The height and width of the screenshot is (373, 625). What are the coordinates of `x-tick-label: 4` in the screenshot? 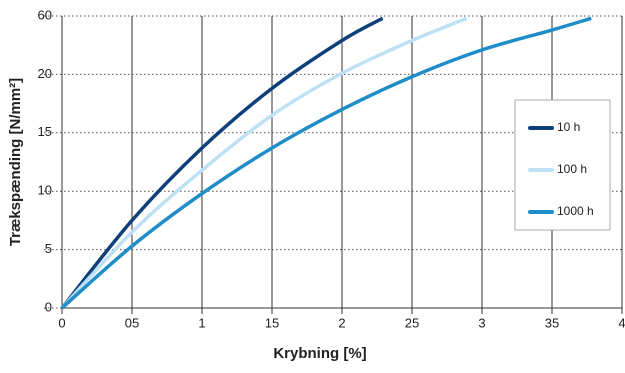 It's located at (621, 322).